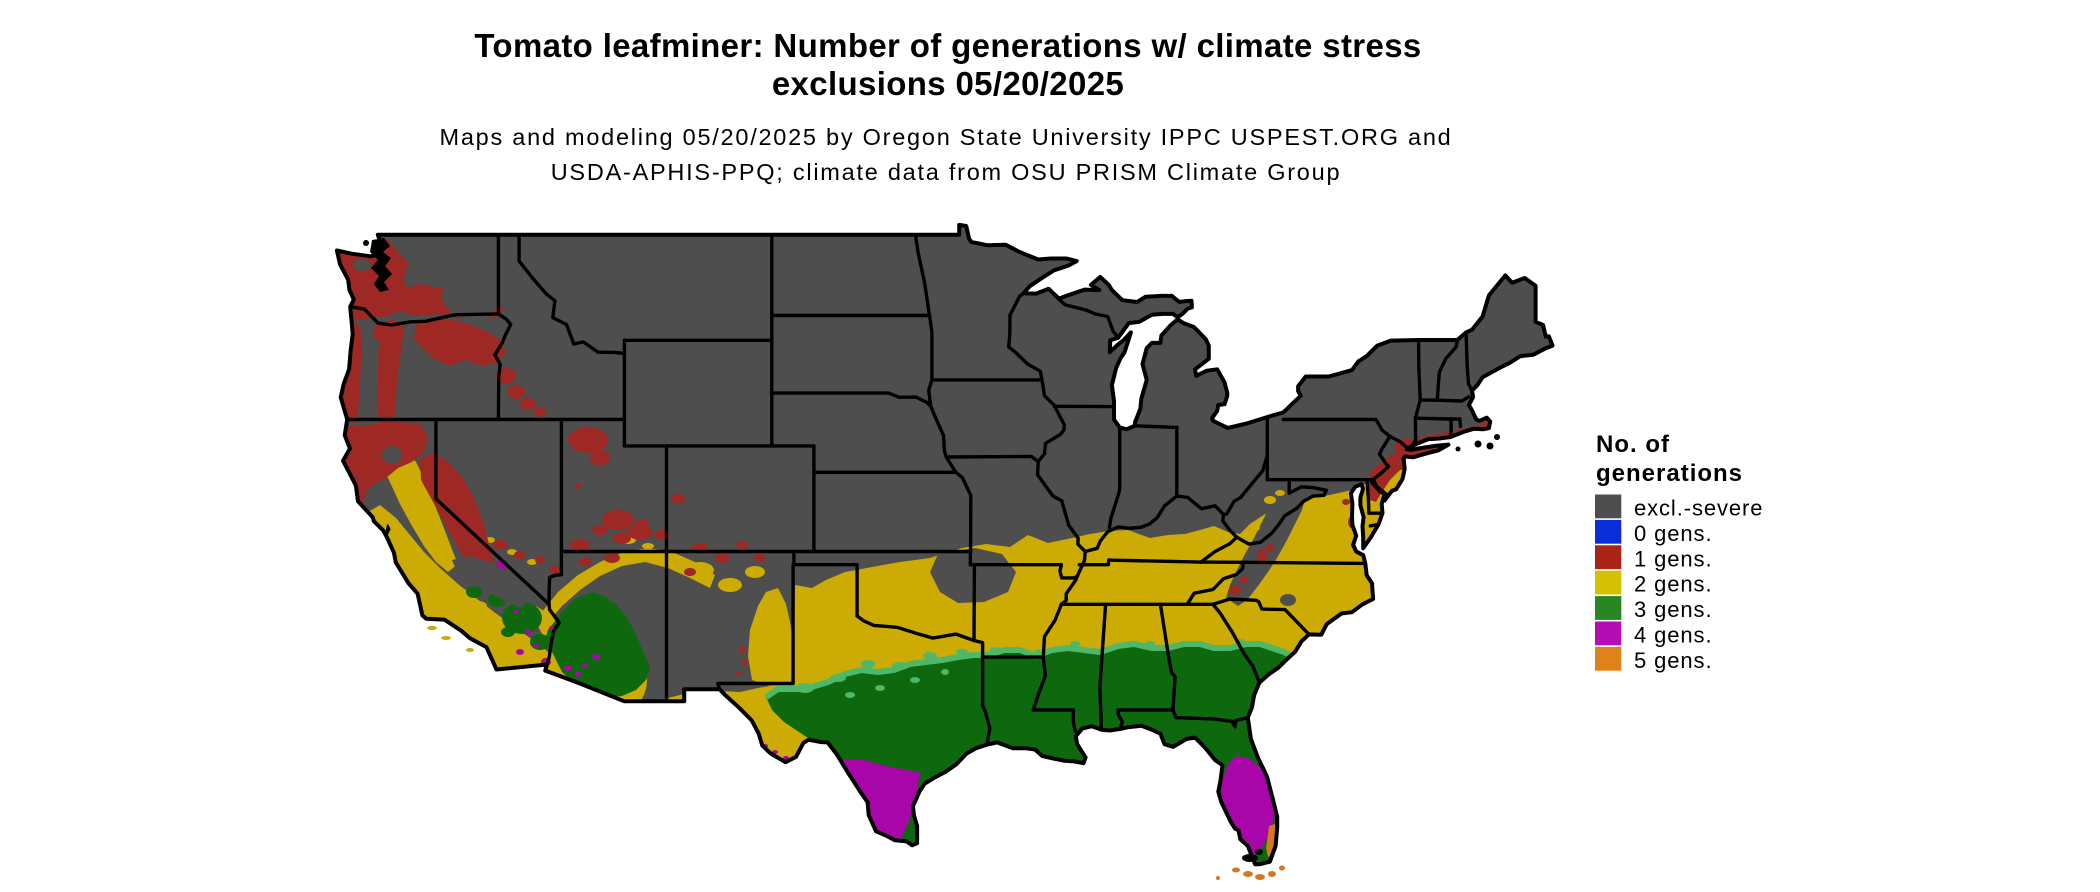 Image resolution: width=2100 pixels, height=892 pixels. I want to click on svg-text: 5 gens., so click(1673, 660).